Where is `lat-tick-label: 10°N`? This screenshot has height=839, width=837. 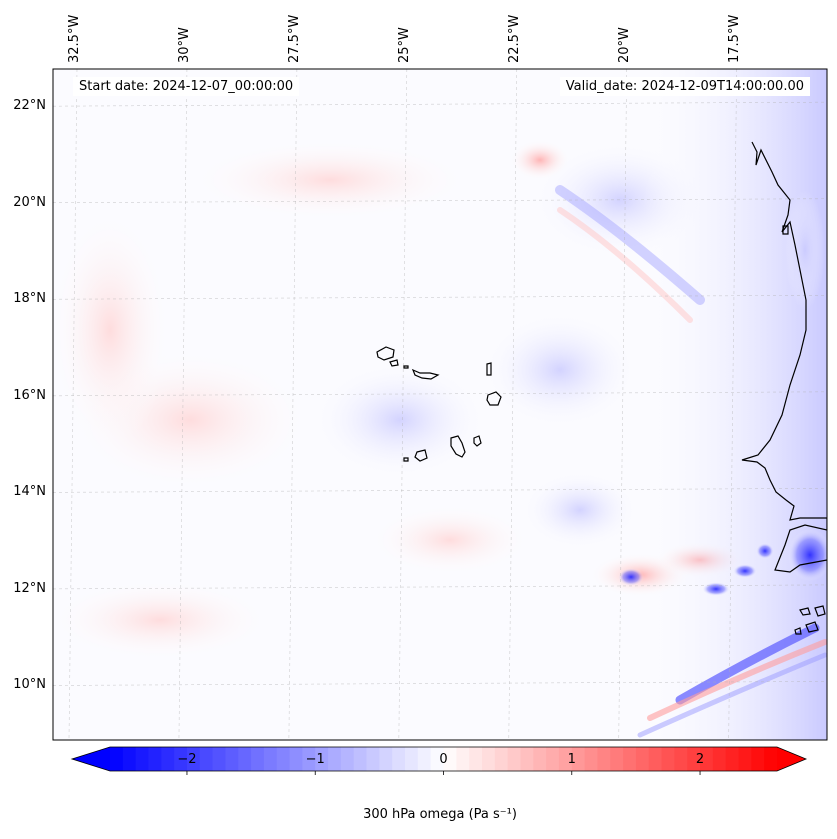
lat-tick-label: 10°N is located at coordinates (29, 685).